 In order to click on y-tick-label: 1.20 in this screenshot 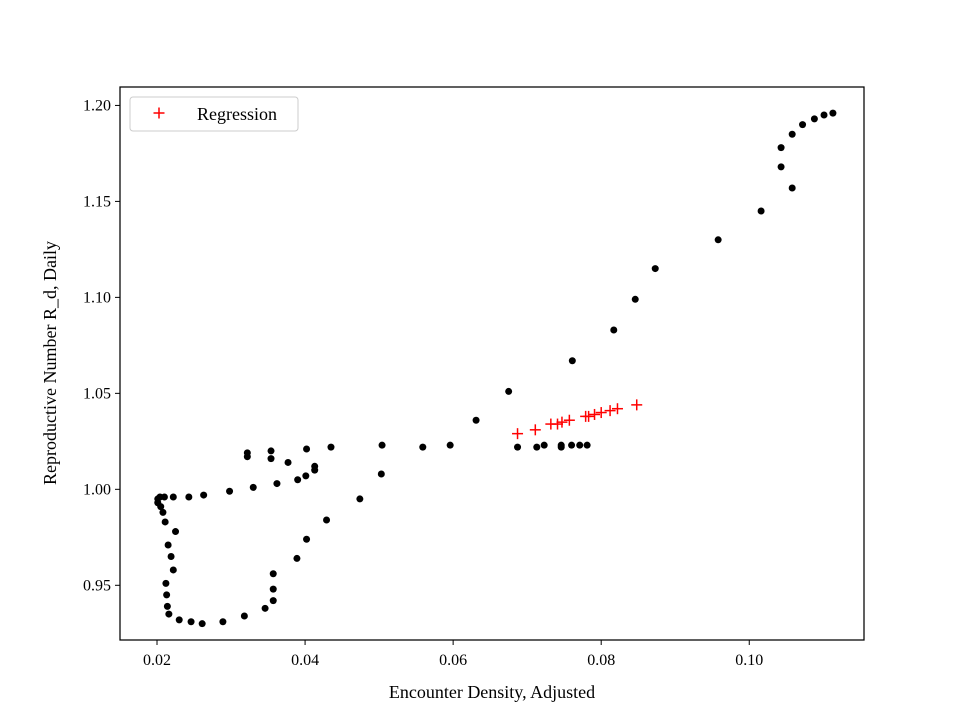, I will do `click(97, 105)`.